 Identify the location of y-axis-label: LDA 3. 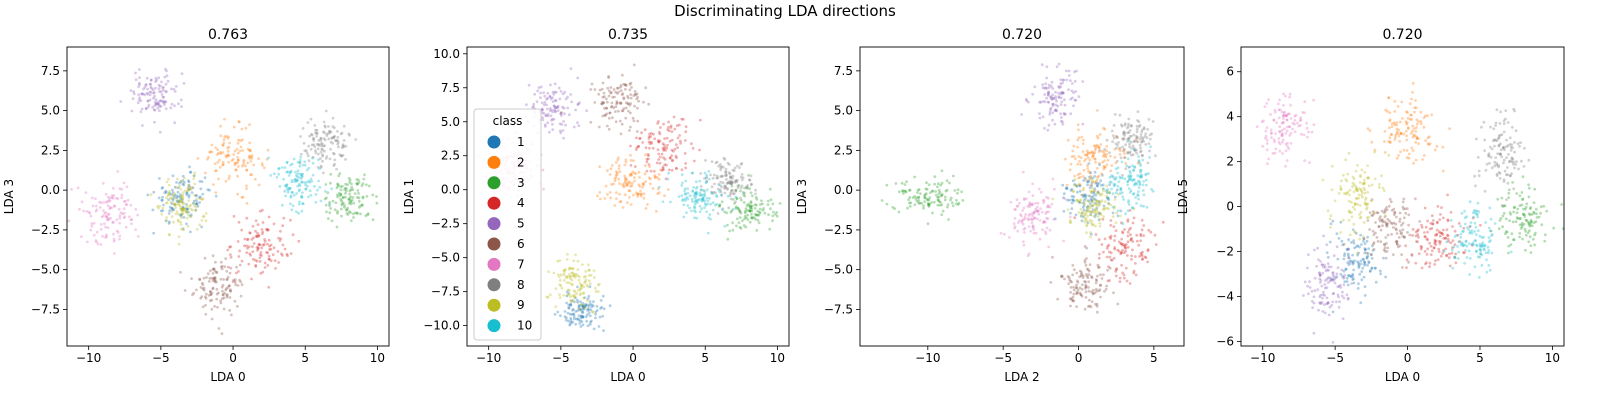
(802, 196).